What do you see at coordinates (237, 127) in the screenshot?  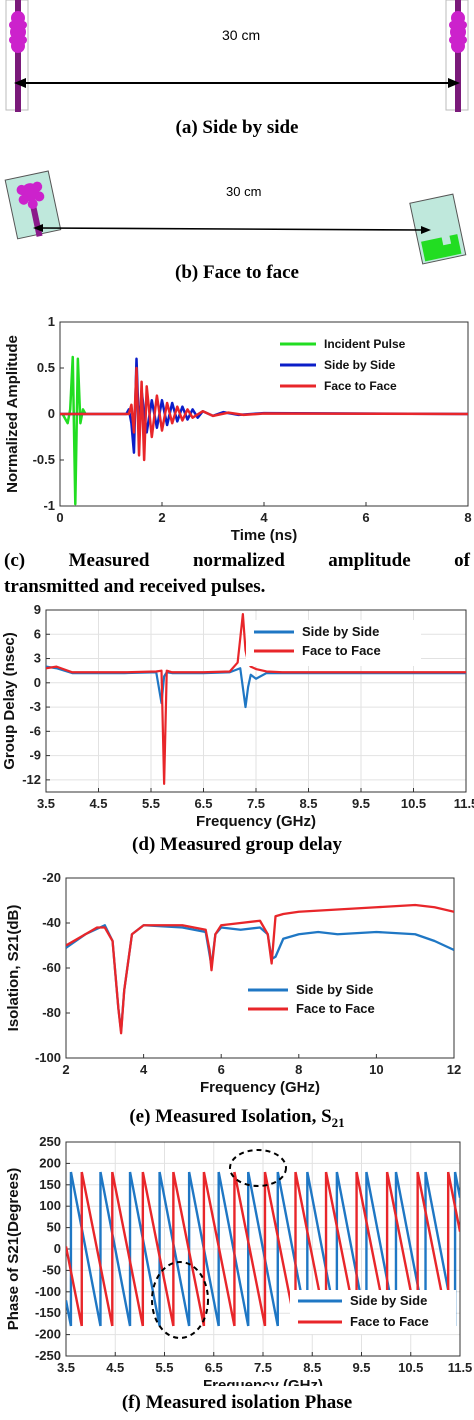 I see `caption-a: (a) Side by side` at bounding box center [237, 127].